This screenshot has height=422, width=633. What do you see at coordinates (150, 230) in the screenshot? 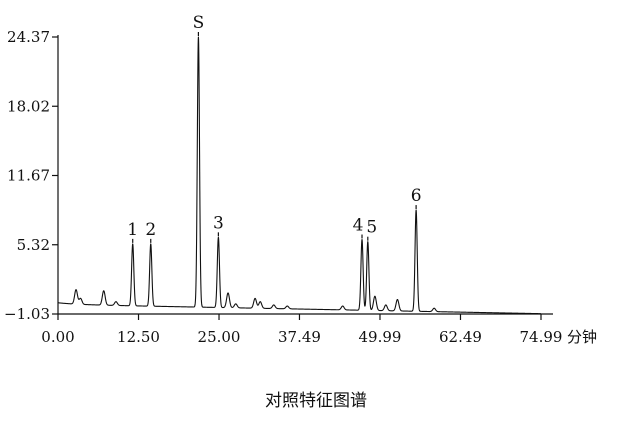
I see `peak-label-2: 2` at bounding box center [150, 230].